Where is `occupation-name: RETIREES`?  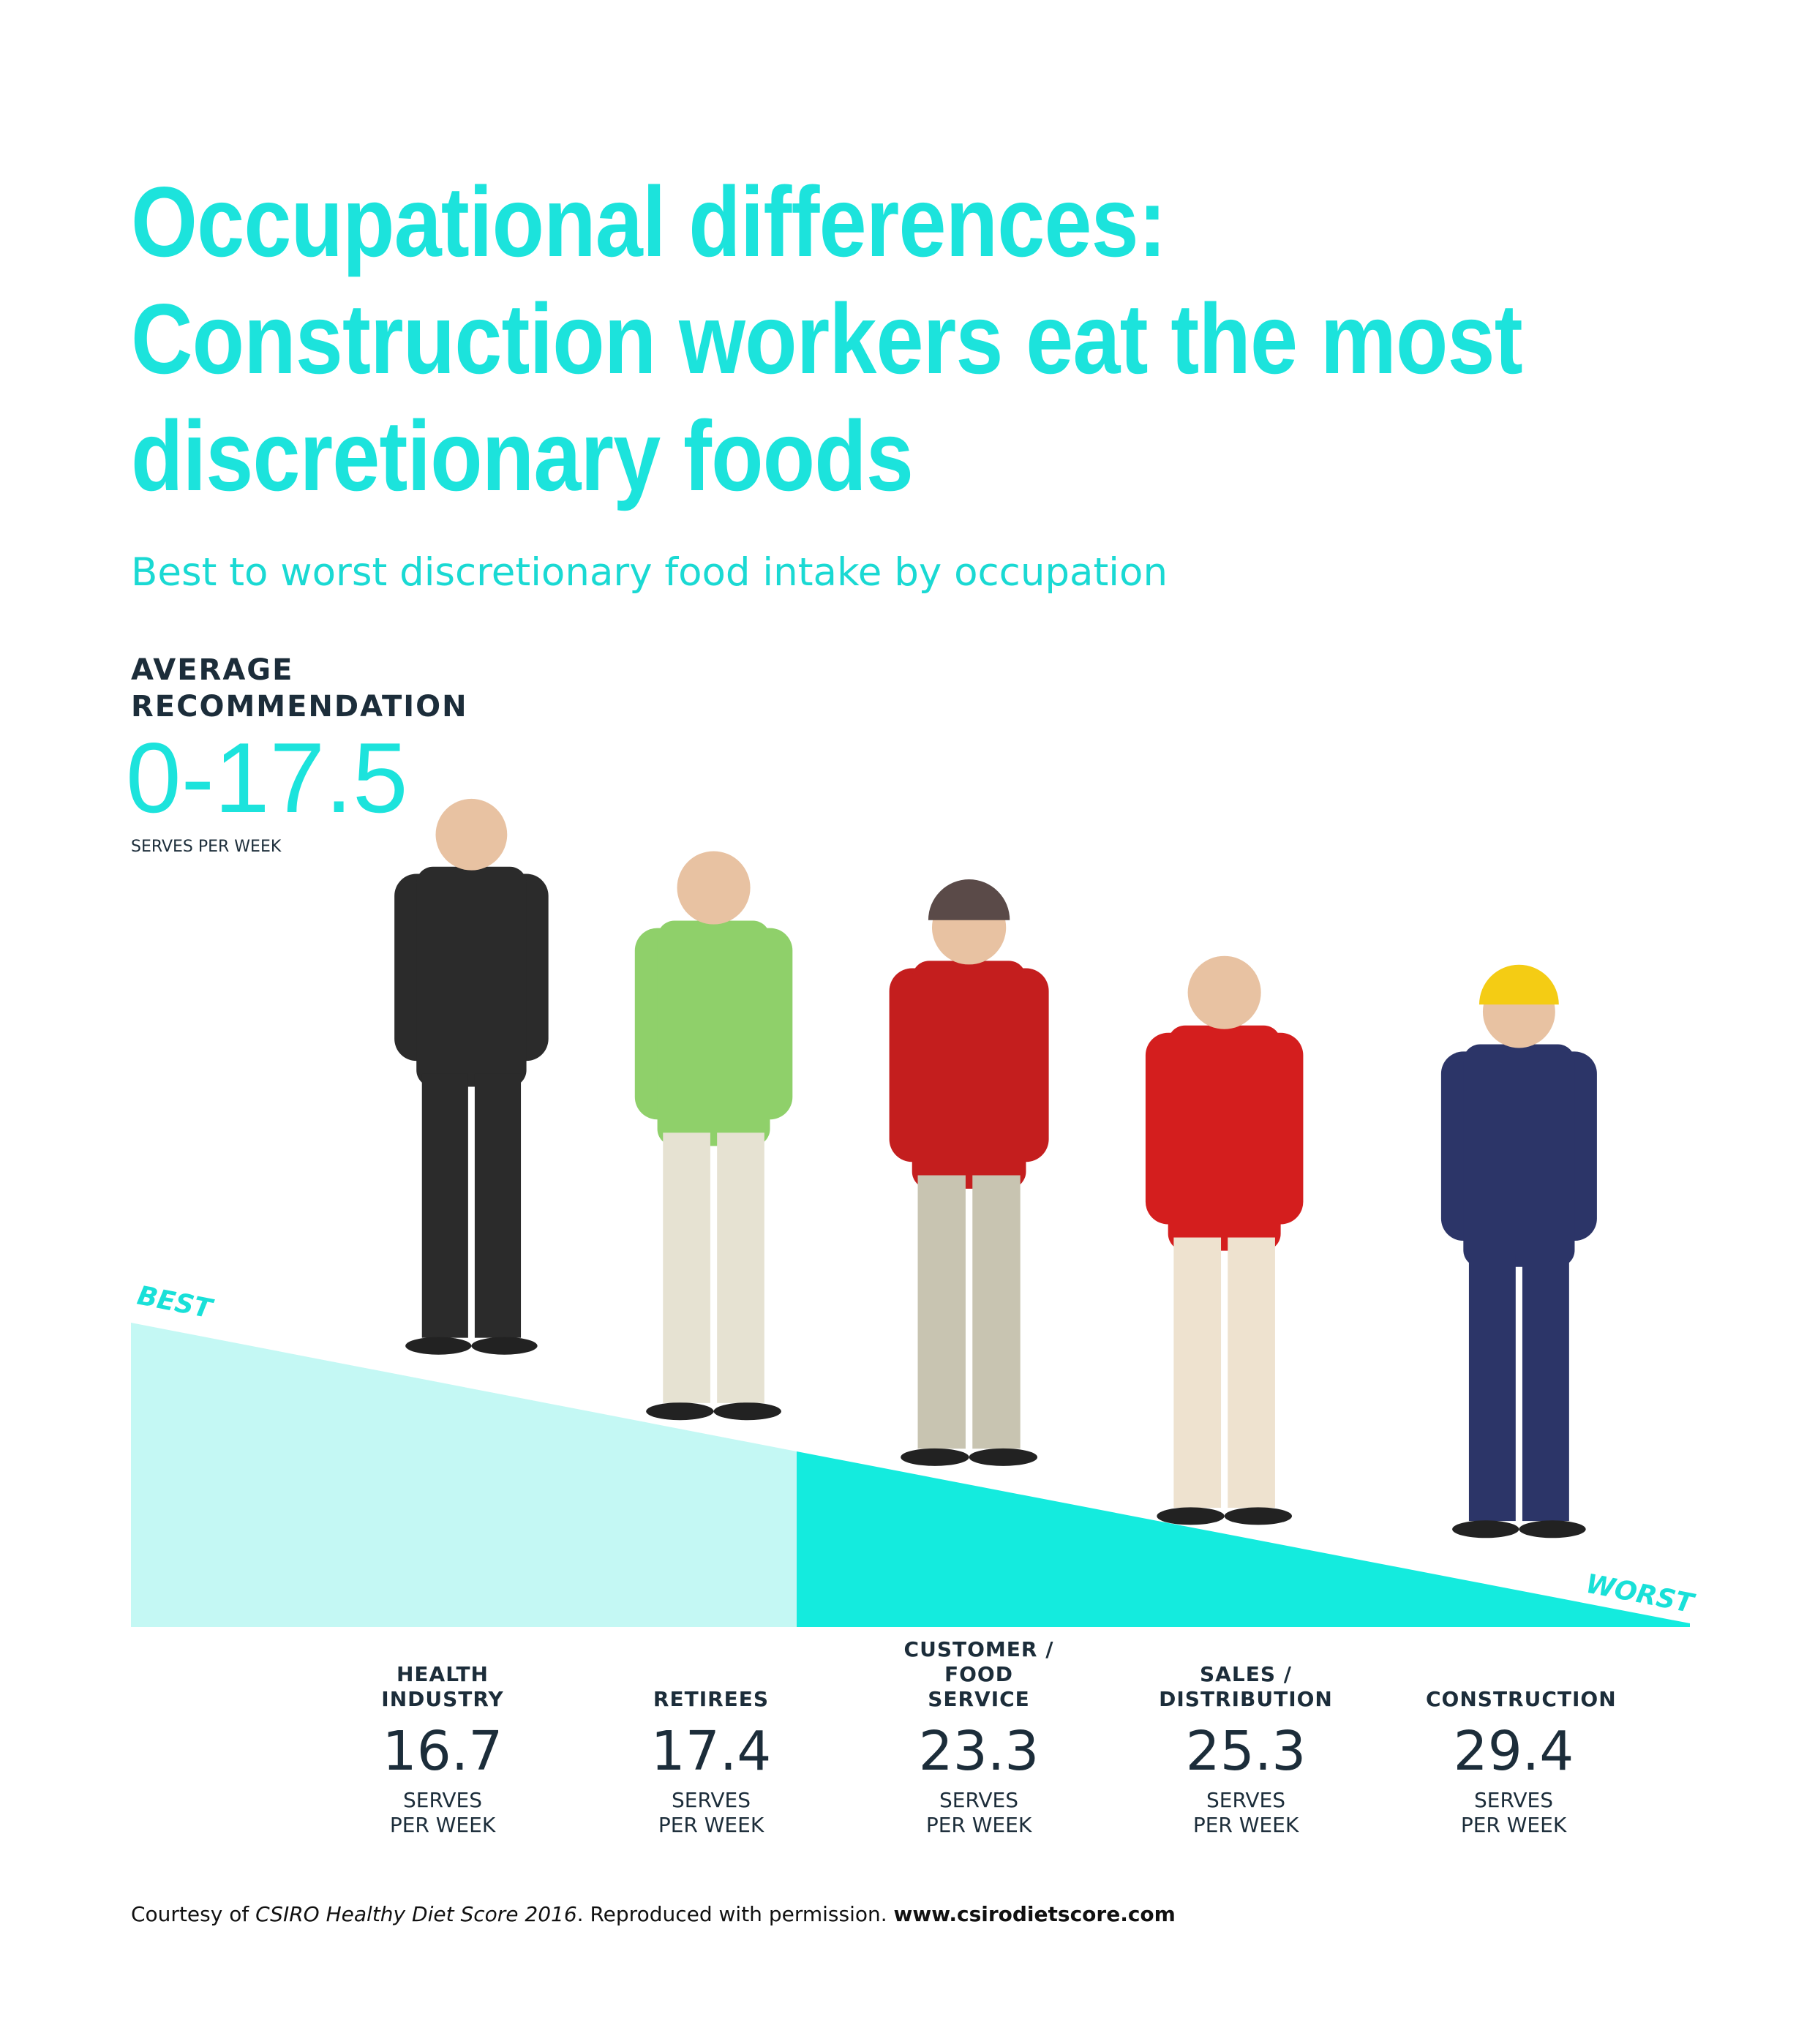
occupation-name: RETIREES is located at coordinates (711, 1699).